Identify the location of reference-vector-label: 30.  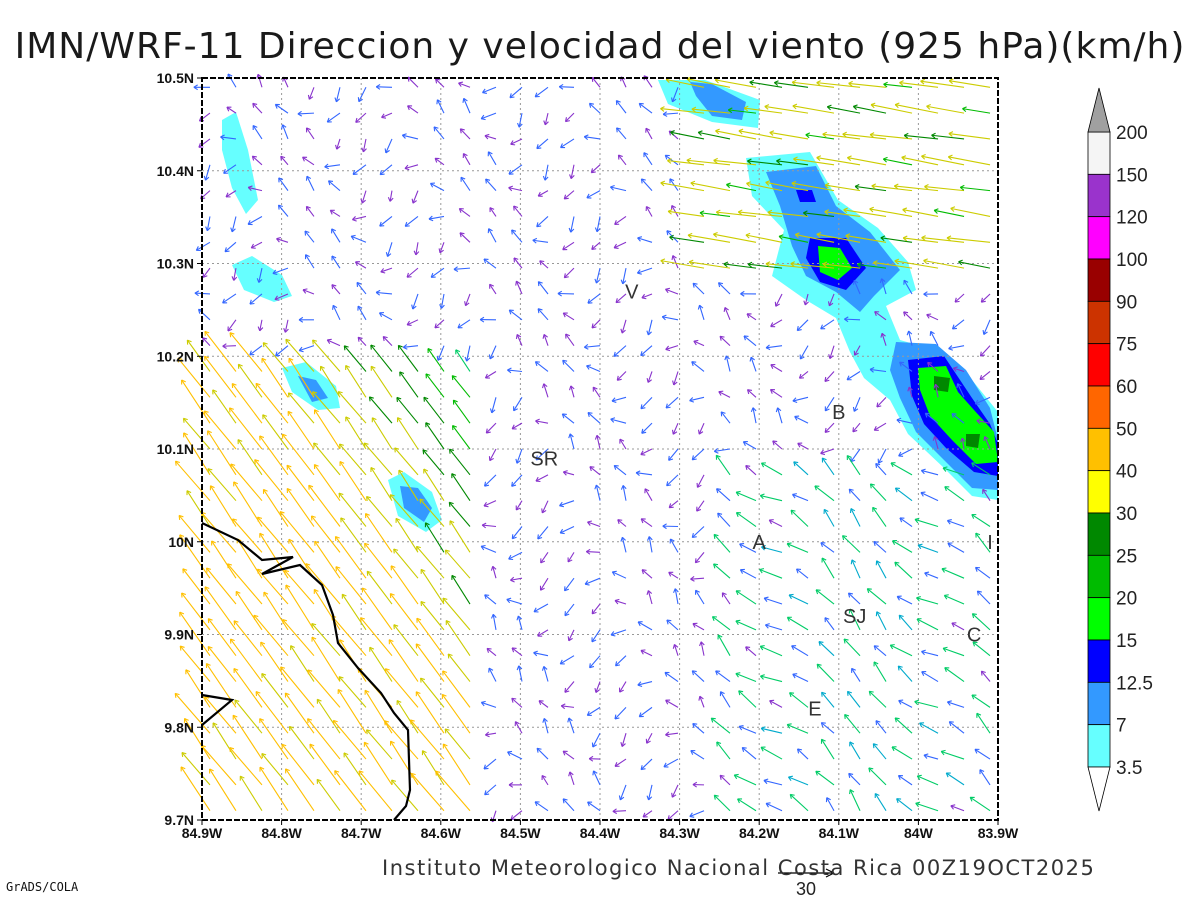
(806, 889).